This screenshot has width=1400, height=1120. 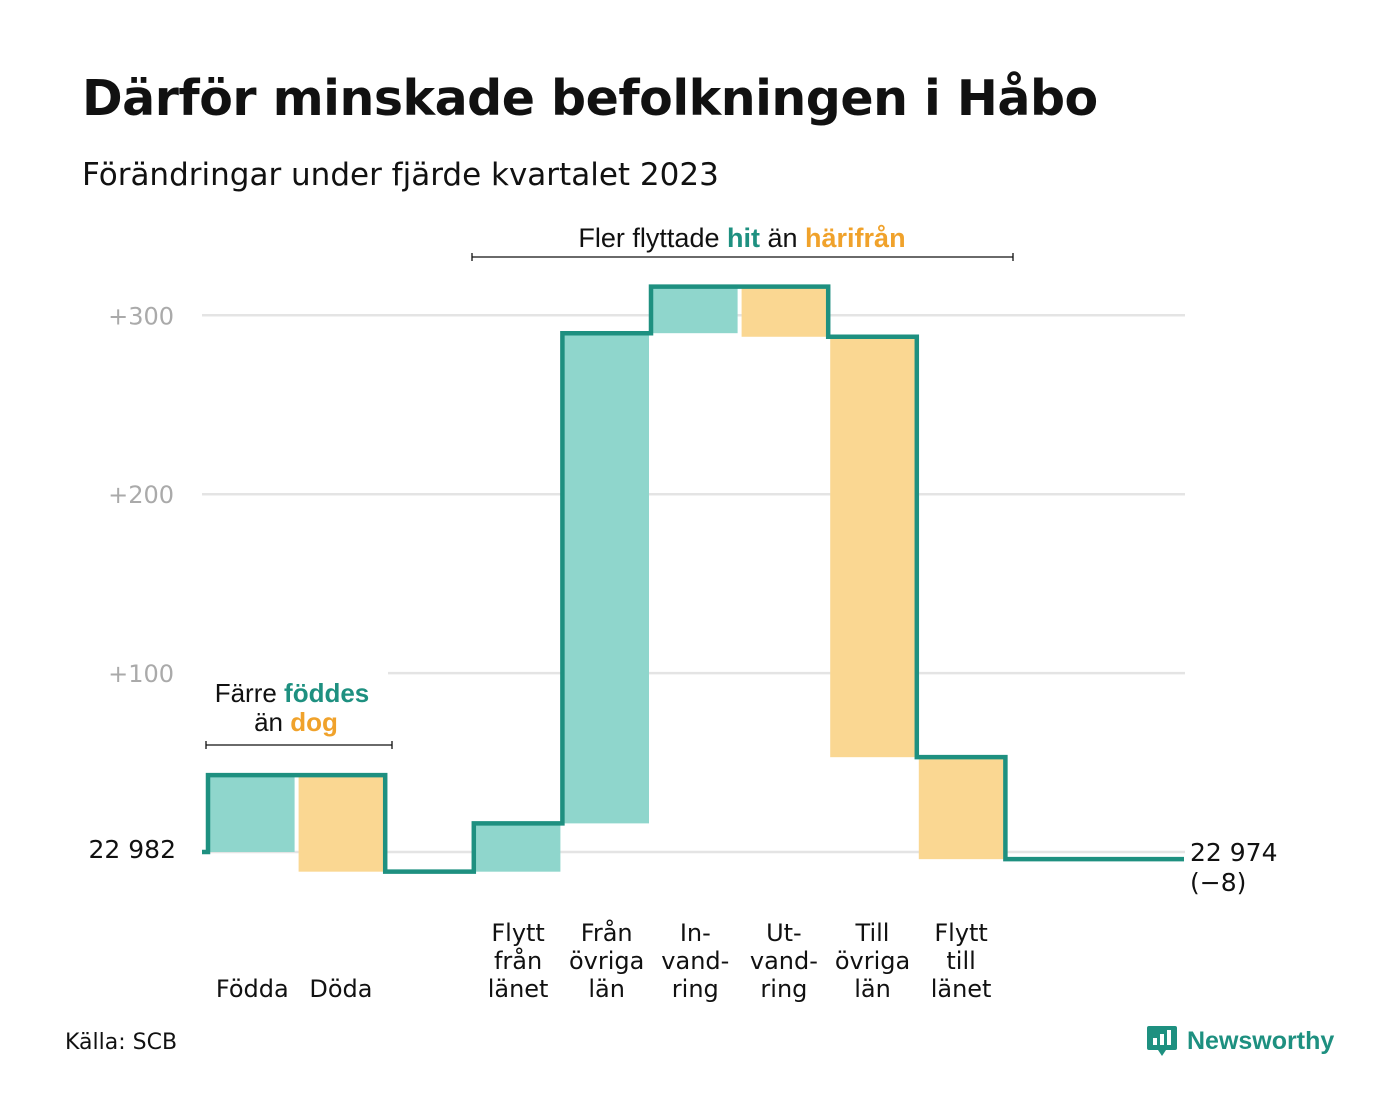 What do you see at coordinates (1218, 882) in the screenshot?
I see `end-change-label: (−8)` at bounding box center [1218, 882].